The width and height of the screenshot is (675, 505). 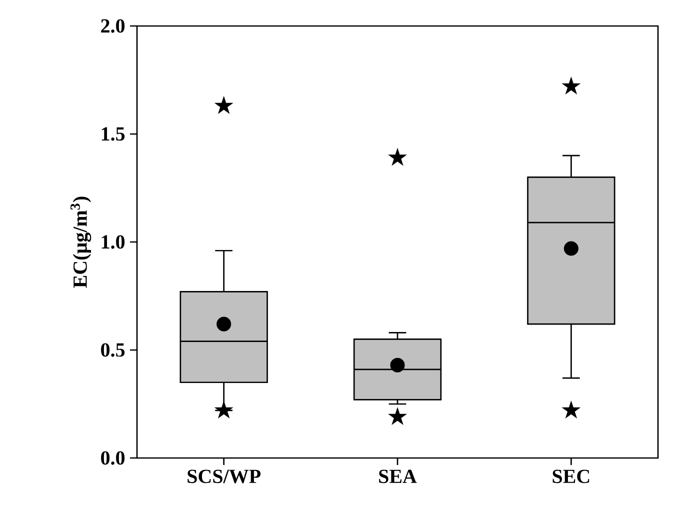 I want to click on y-tick-label: 2.0, so click(x=113, y=26).